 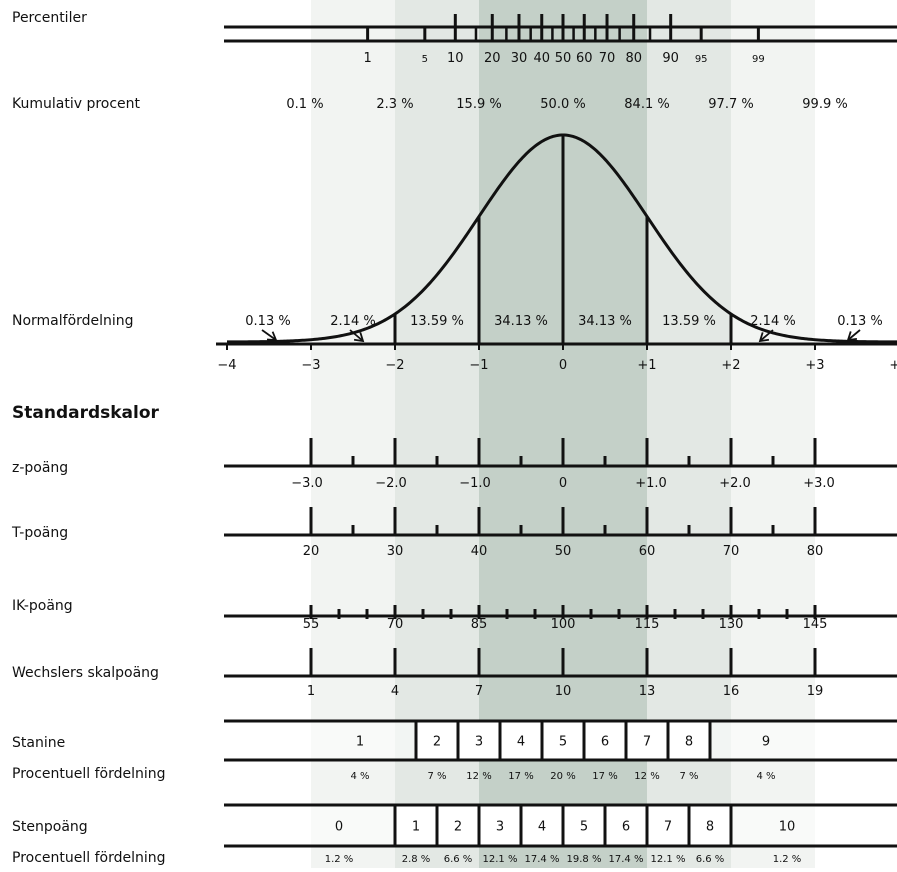 I want to click on percentile-label: 40, so click(x=541, y=58).